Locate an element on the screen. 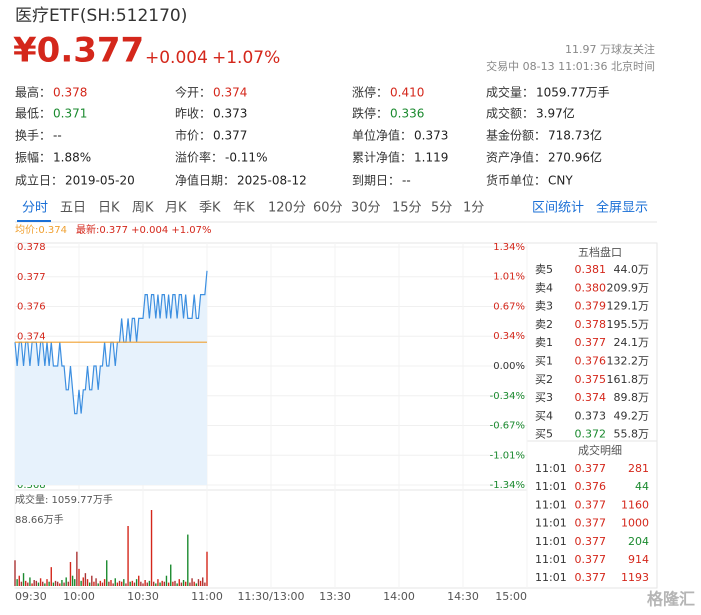 The width and height of the screenshot is (701, 615). book-volume: 55.8万 is located at coordinates (632, 434).